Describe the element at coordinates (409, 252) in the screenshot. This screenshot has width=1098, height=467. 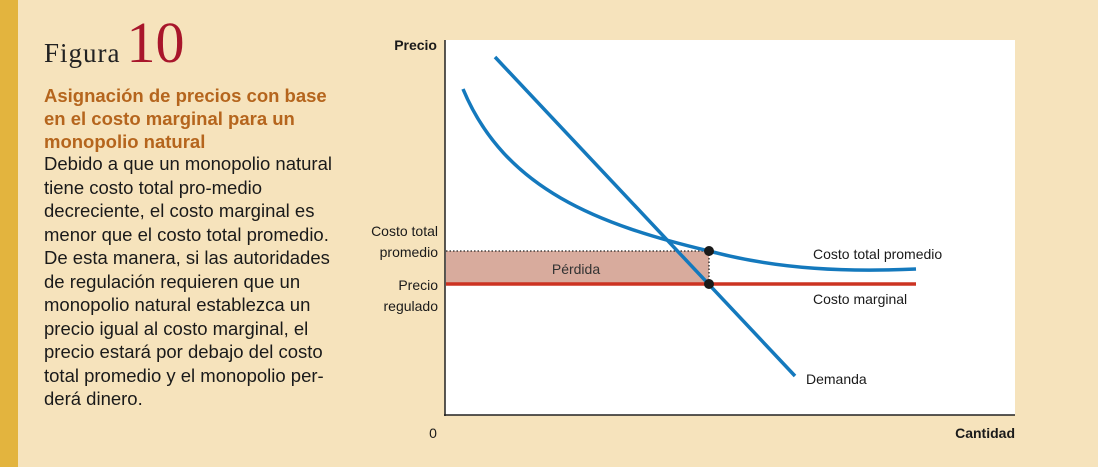
I see `atc-price-label-line2: promedio` at that location.